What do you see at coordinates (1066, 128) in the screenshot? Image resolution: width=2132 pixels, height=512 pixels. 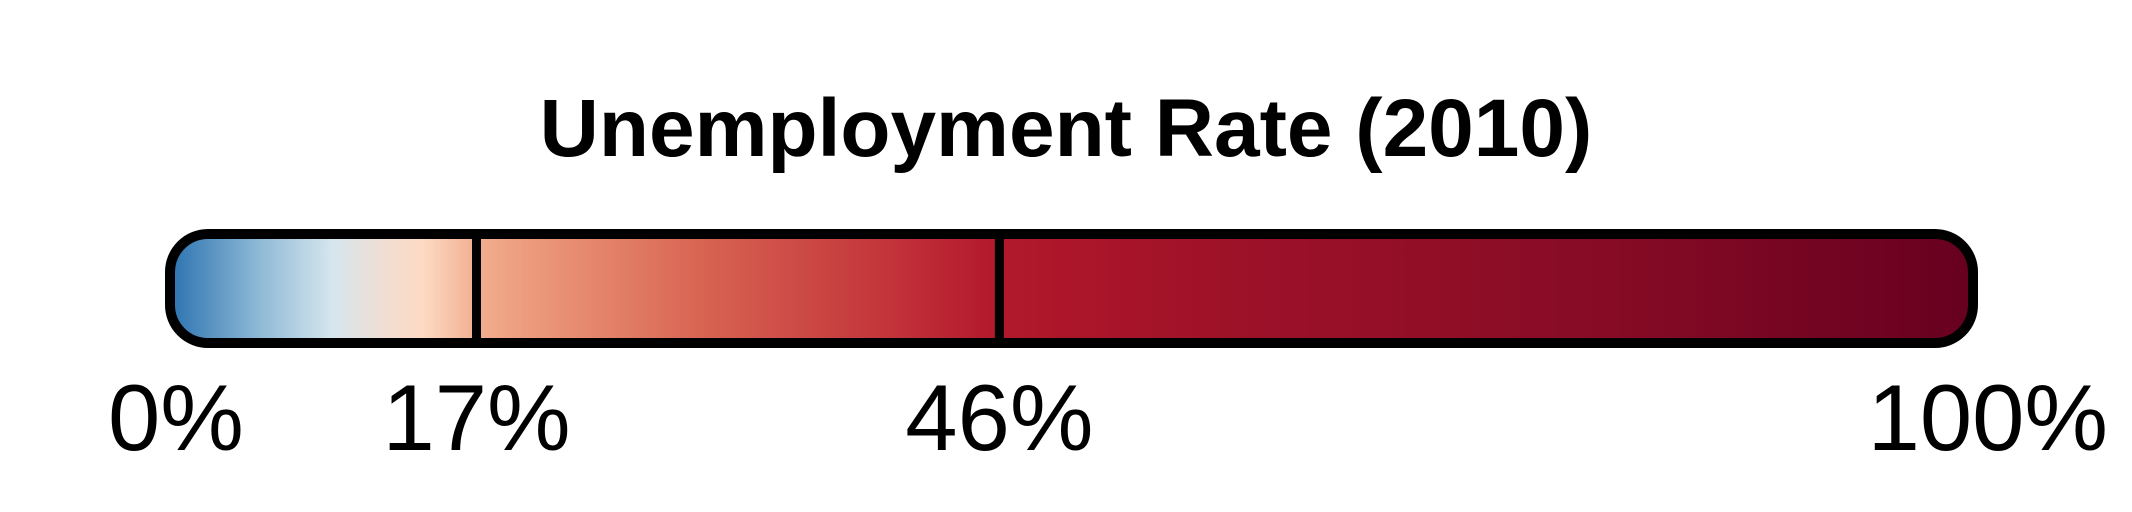 I see `chart-title: Unemployment Rate (2010)` at bounding box center [1066, 128].